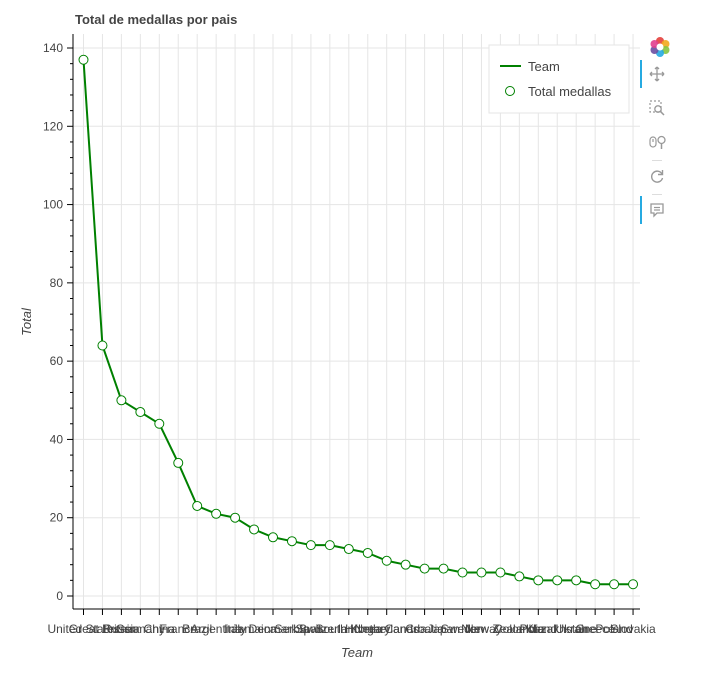 Image resolution: width=722 pixels, height=679 pixels. I want to click on x-tick-label: Colombia, so click(519, 629).